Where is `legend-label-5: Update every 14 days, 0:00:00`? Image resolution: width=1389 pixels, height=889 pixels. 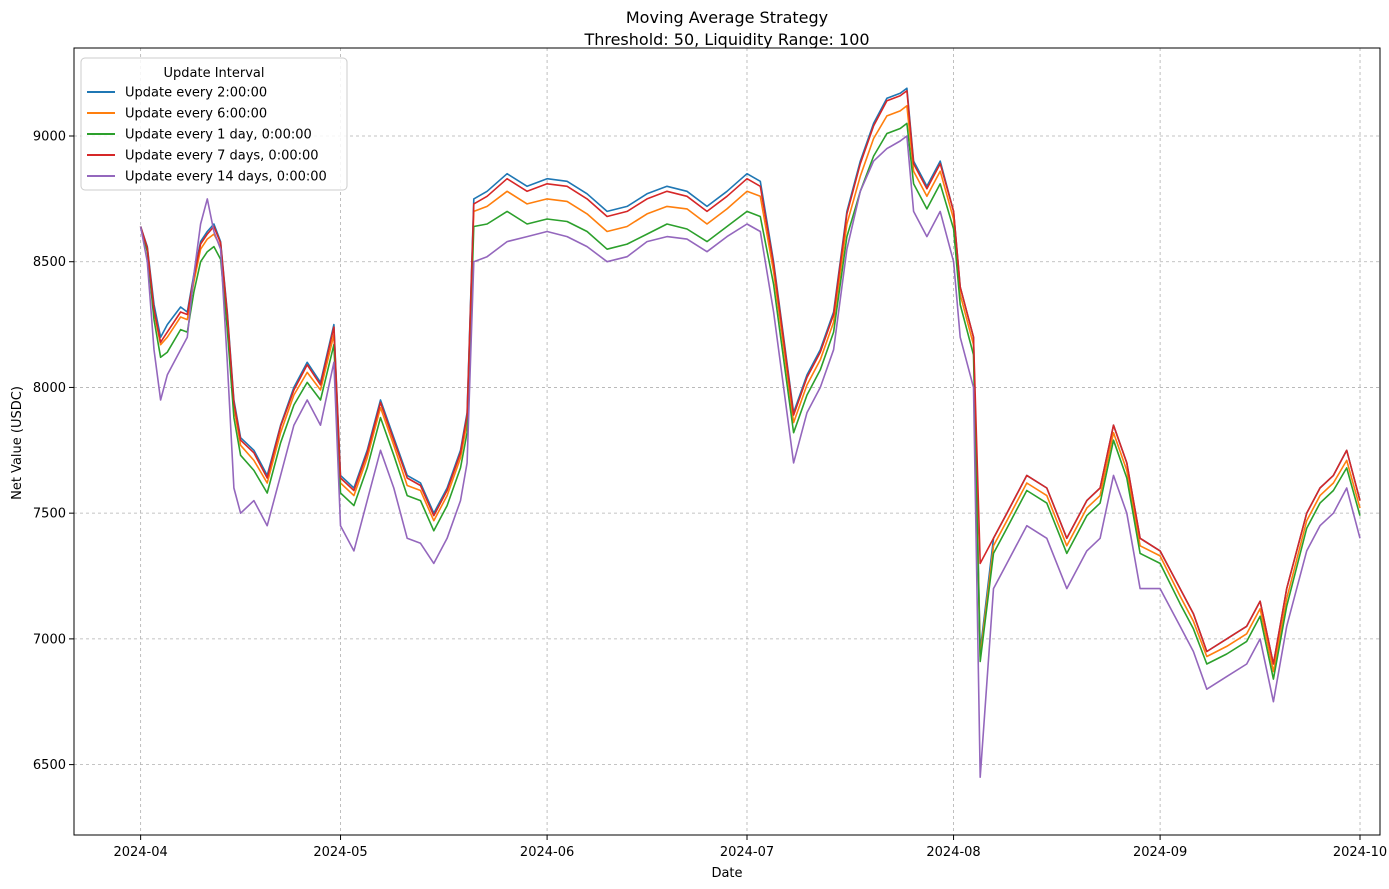 legend-label-5: Update every 14 days, 0:00:00 is located at coordinates (226, 177).